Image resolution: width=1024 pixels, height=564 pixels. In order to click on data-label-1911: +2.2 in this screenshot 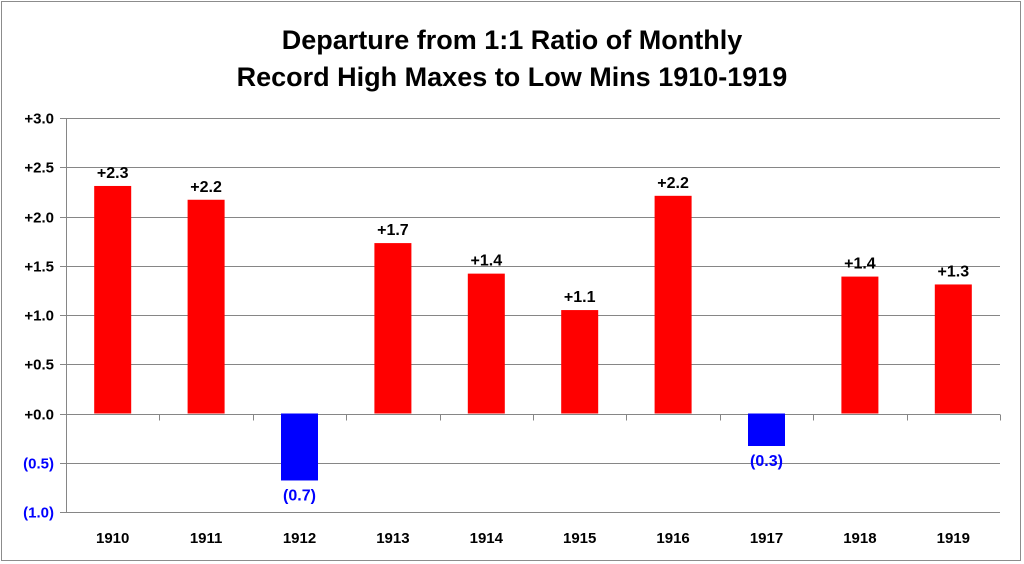, I will do `click(206, 187)`.